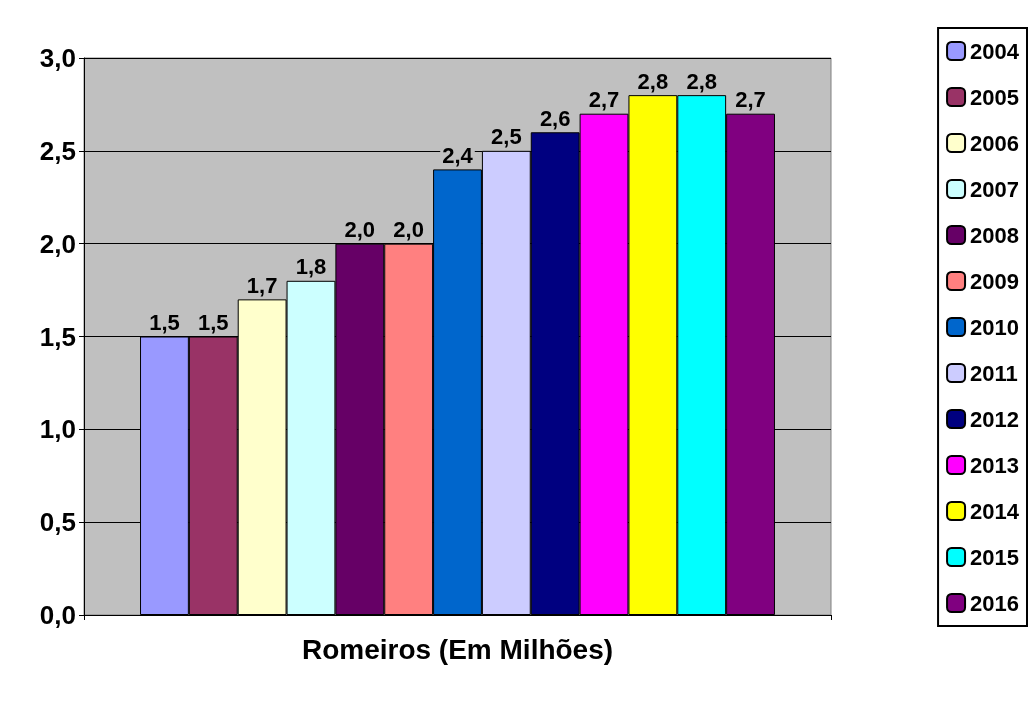 This screenshot has height=707, width=1031. I want to click on legend-label: 2005, so click(995, 97).